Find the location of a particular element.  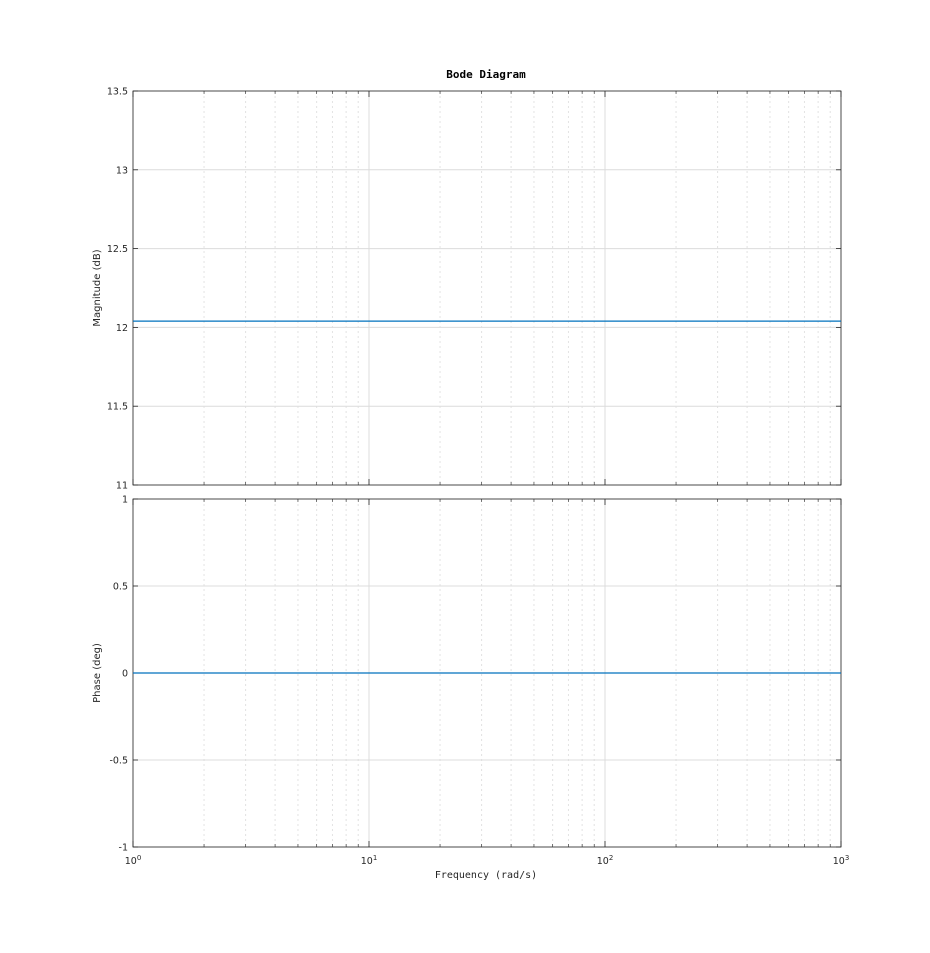

y-tick-label: 1 is located at coordinates (125, 500).